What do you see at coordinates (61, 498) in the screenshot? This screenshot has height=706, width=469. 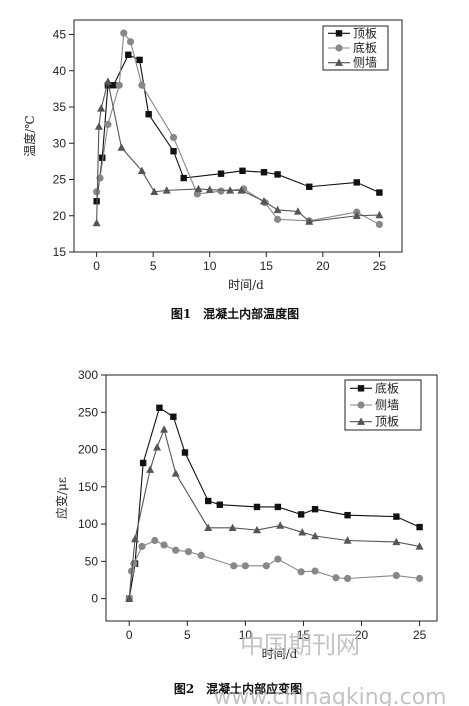 I see `y-axis-label: 应变/με` at bounding box center [61, 498].